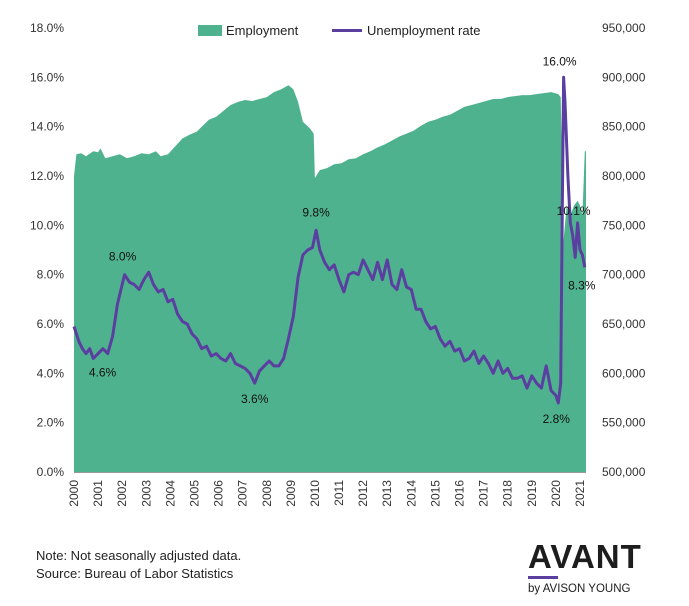 Image resolution: width=689 pixels, height=606 pixels. I want to click on x-axis-tick-label: 2018, so click(508, 493).